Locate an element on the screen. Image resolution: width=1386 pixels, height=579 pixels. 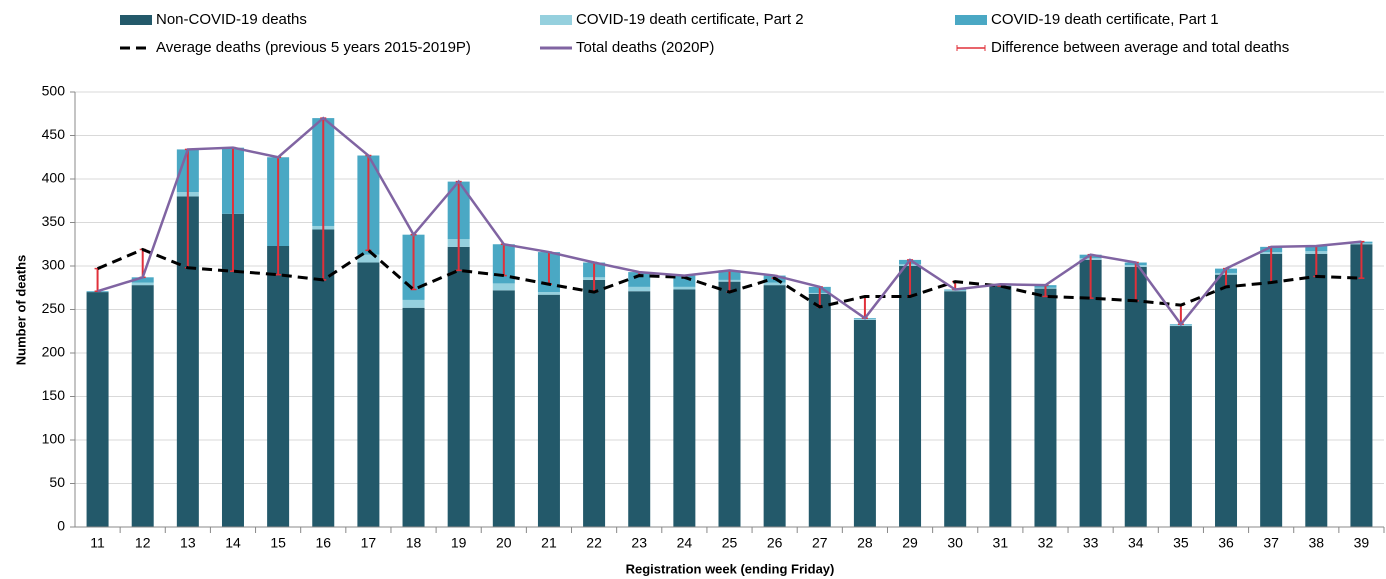
x-tick-label: 13 is located at coordinates (188, 543).